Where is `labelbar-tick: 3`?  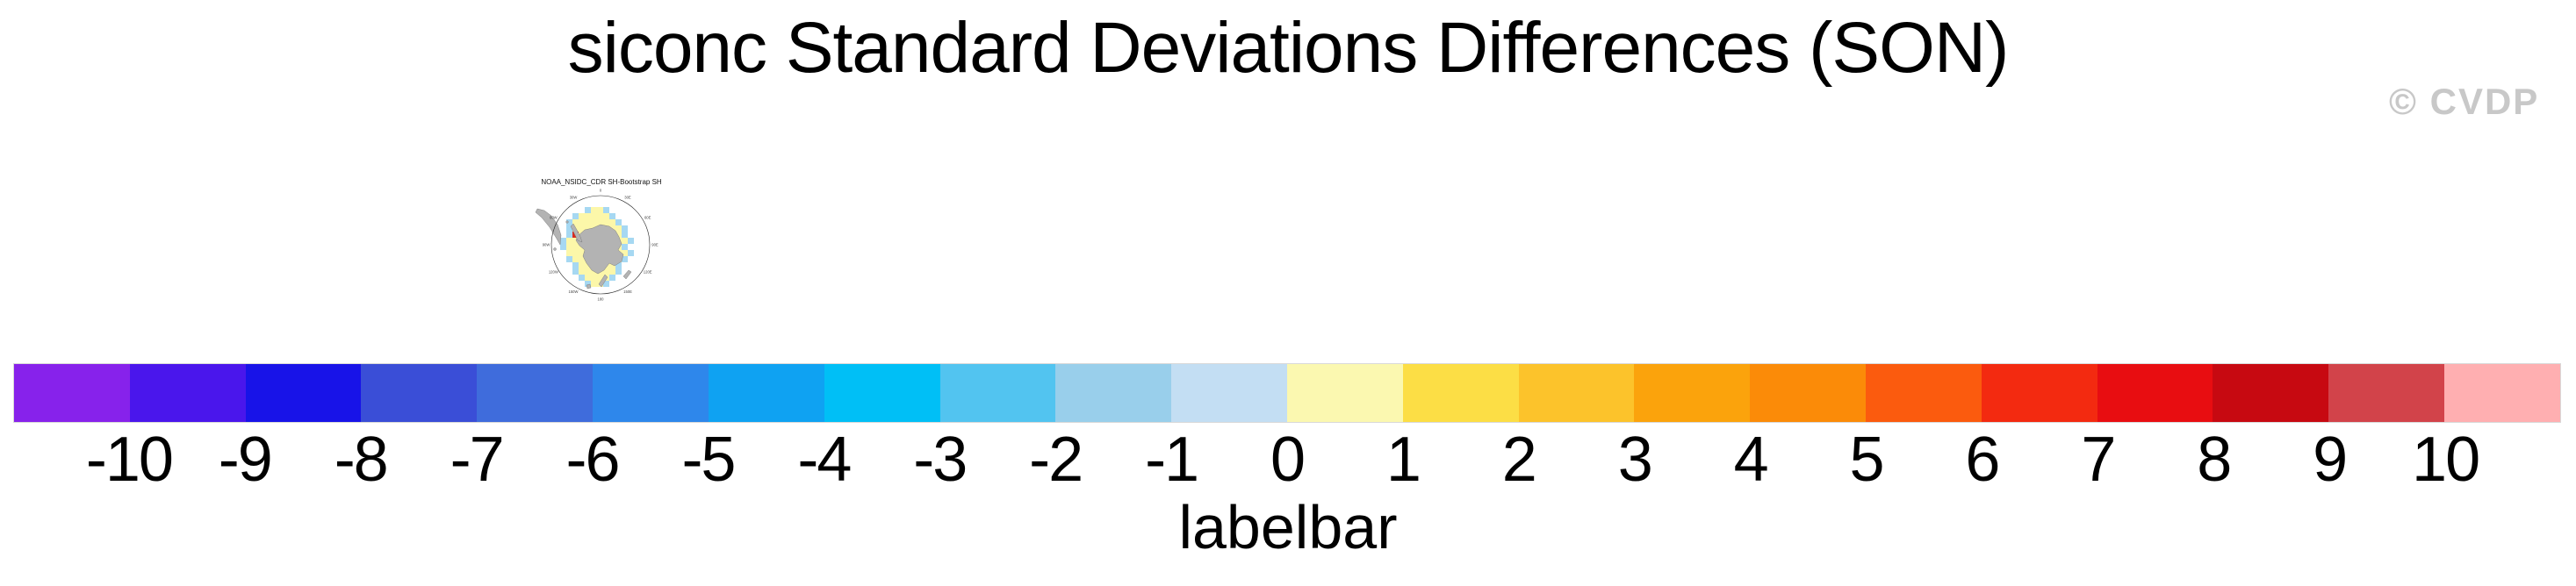
labelbar-tick: 3 is located at coordinates (1635, 460).